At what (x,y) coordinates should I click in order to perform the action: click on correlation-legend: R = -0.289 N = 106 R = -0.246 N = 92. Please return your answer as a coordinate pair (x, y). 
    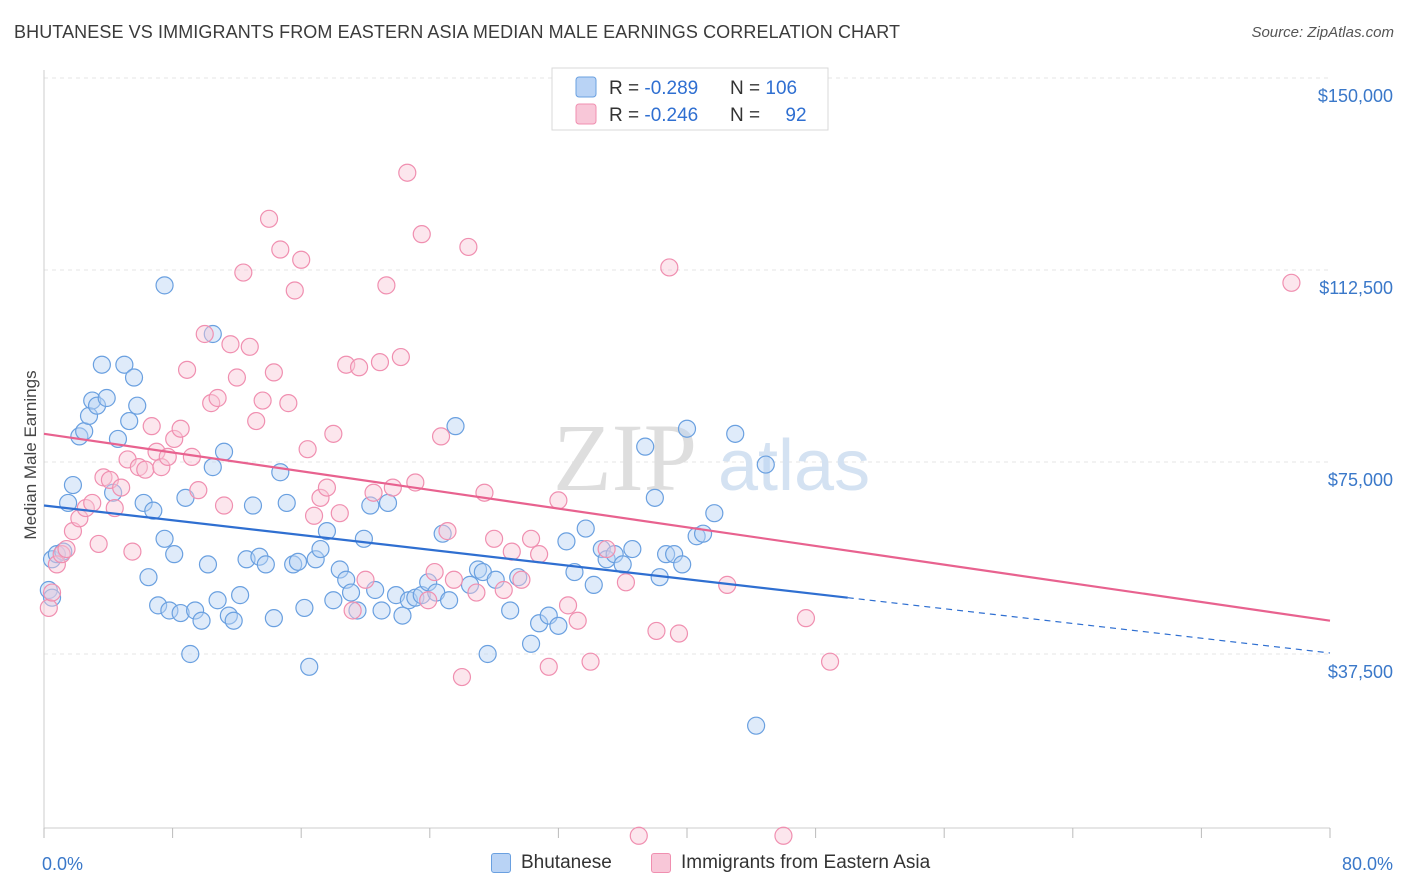
    Looking at the image, I should click on (690, 99).